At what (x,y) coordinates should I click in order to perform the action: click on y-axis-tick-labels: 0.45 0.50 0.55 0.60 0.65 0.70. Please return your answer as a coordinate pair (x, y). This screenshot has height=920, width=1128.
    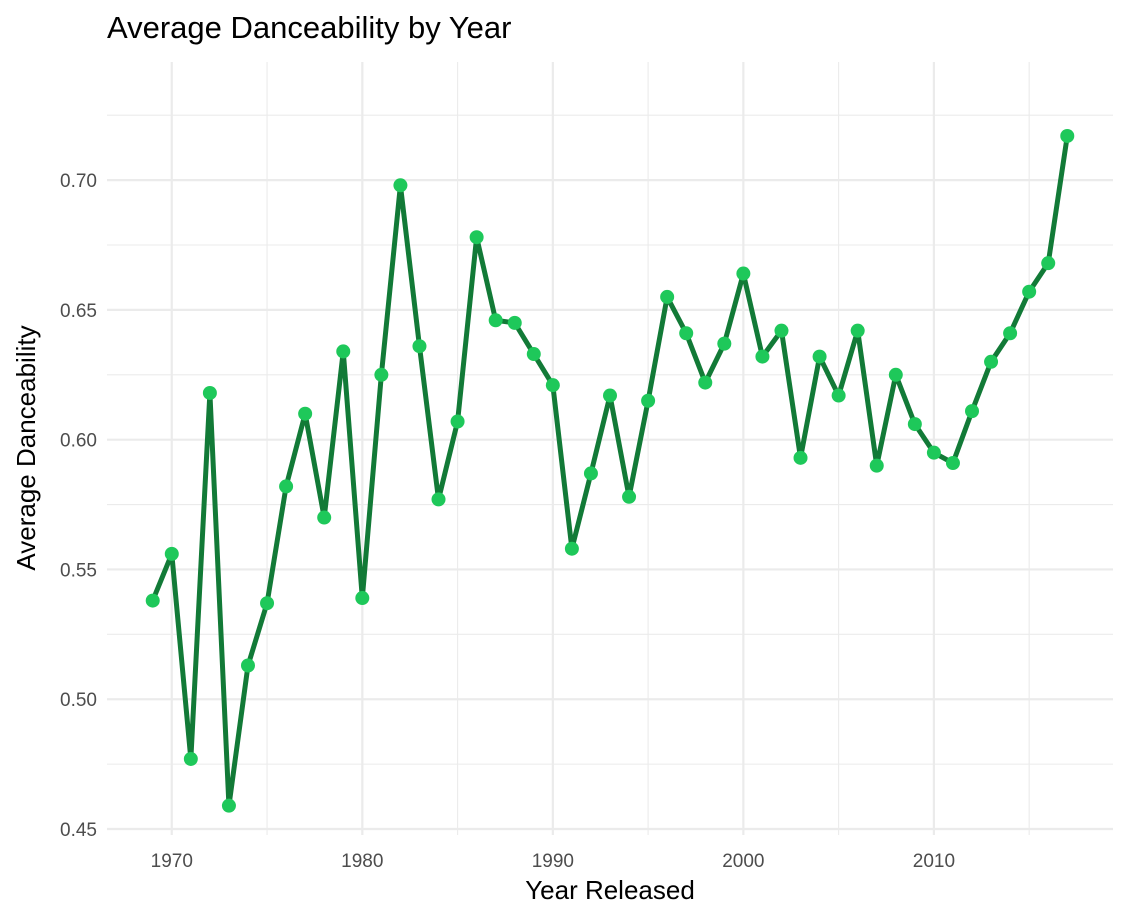
    Looking at the image, I should click on (78, 506).